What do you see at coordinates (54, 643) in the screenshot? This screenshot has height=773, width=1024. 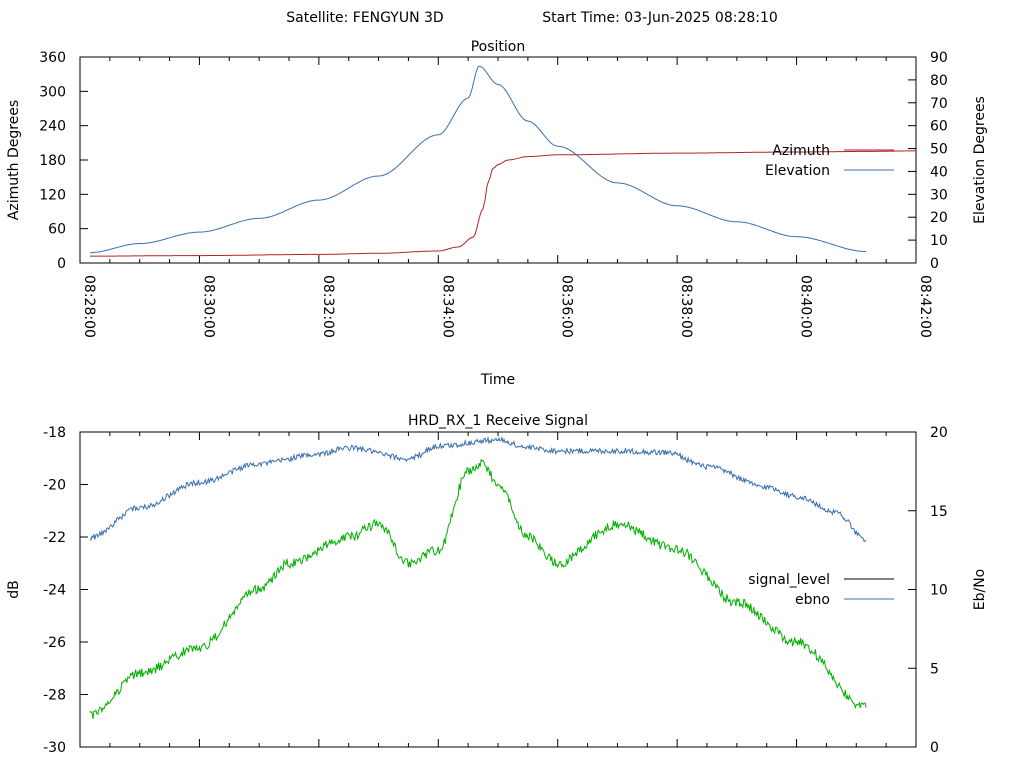 I see `y-tick-label: -26` at bounding box center [54, 643].